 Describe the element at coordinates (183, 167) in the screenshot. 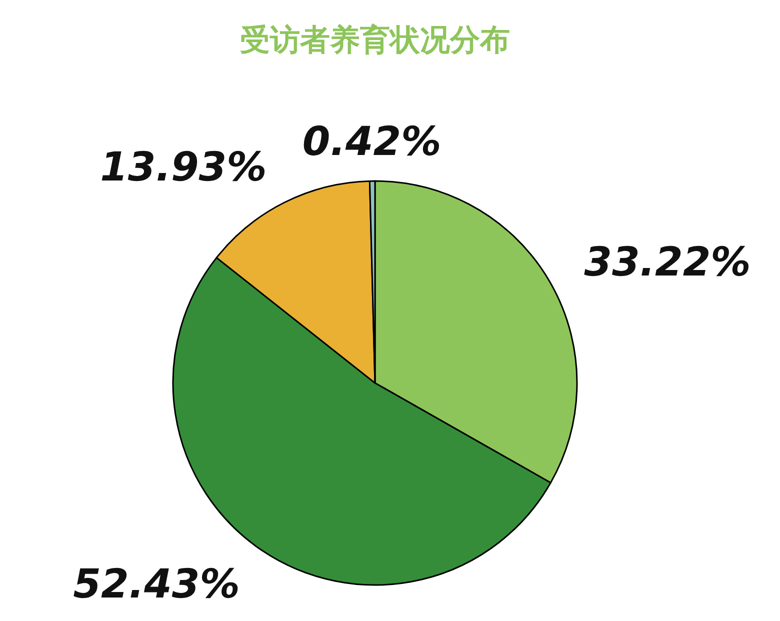

I see `data-label: 13.93%` at that location.